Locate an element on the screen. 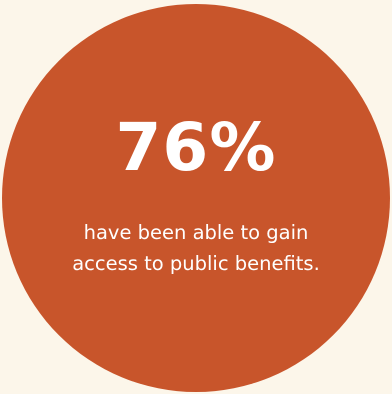  caption-line-2: access to public benefits. is located at coordinates (196, 263).